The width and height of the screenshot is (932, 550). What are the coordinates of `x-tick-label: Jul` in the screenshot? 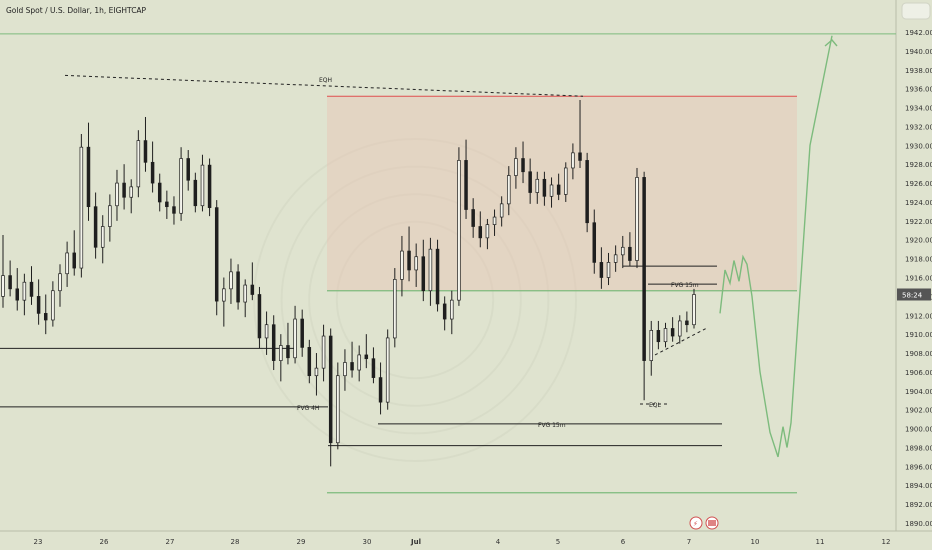 It's located at (415, 542).